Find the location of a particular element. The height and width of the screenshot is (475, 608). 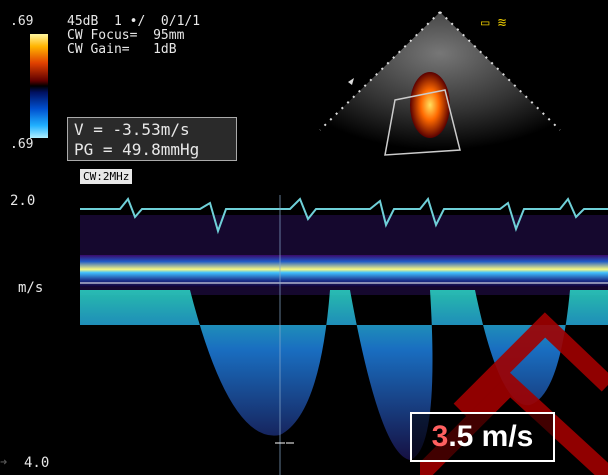

sector-marker-icon is located at coordinates (351, 81).